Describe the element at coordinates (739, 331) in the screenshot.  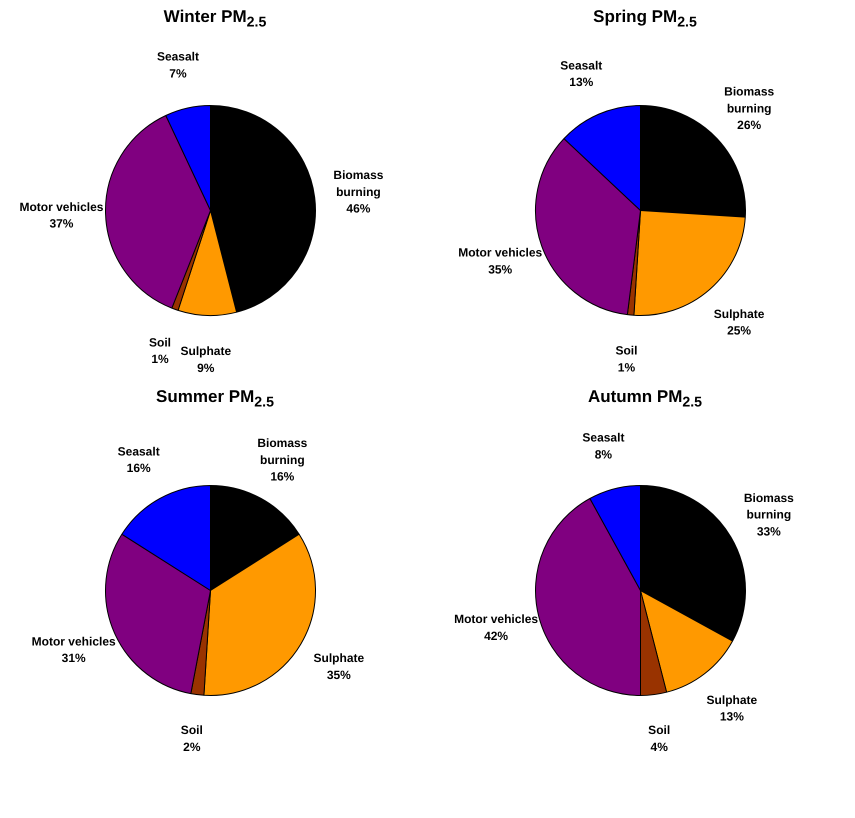
I see `data-label: 25%` at that location.